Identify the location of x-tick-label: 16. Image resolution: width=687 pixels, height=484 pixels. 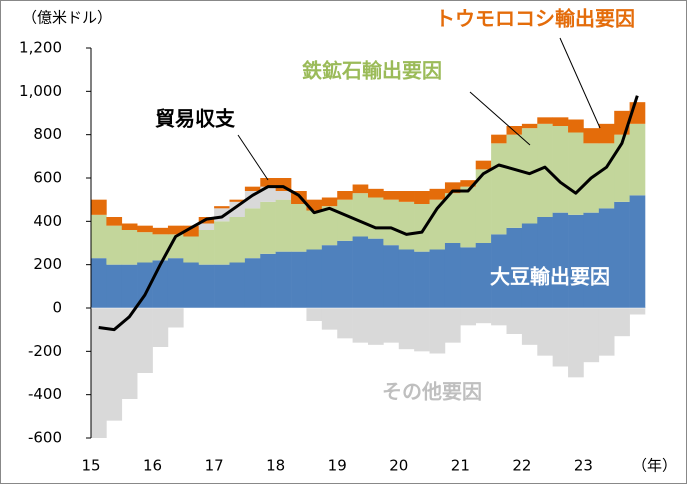
(152, 466).